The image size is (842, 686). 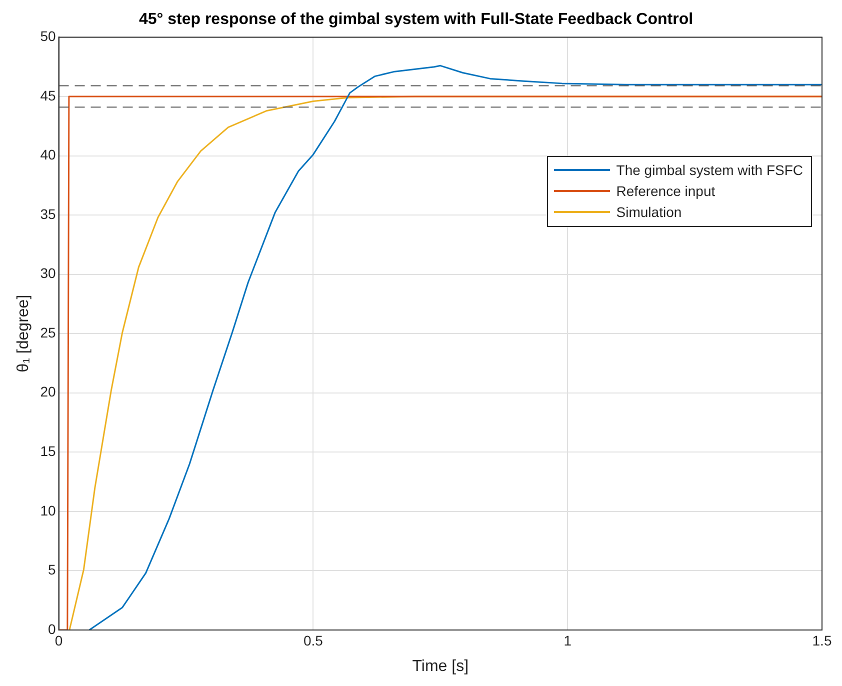 What do you see at coordinates (48, 392) in the screenshot?
I see `y-tick-label: 20` at bounding box center [48, 392].